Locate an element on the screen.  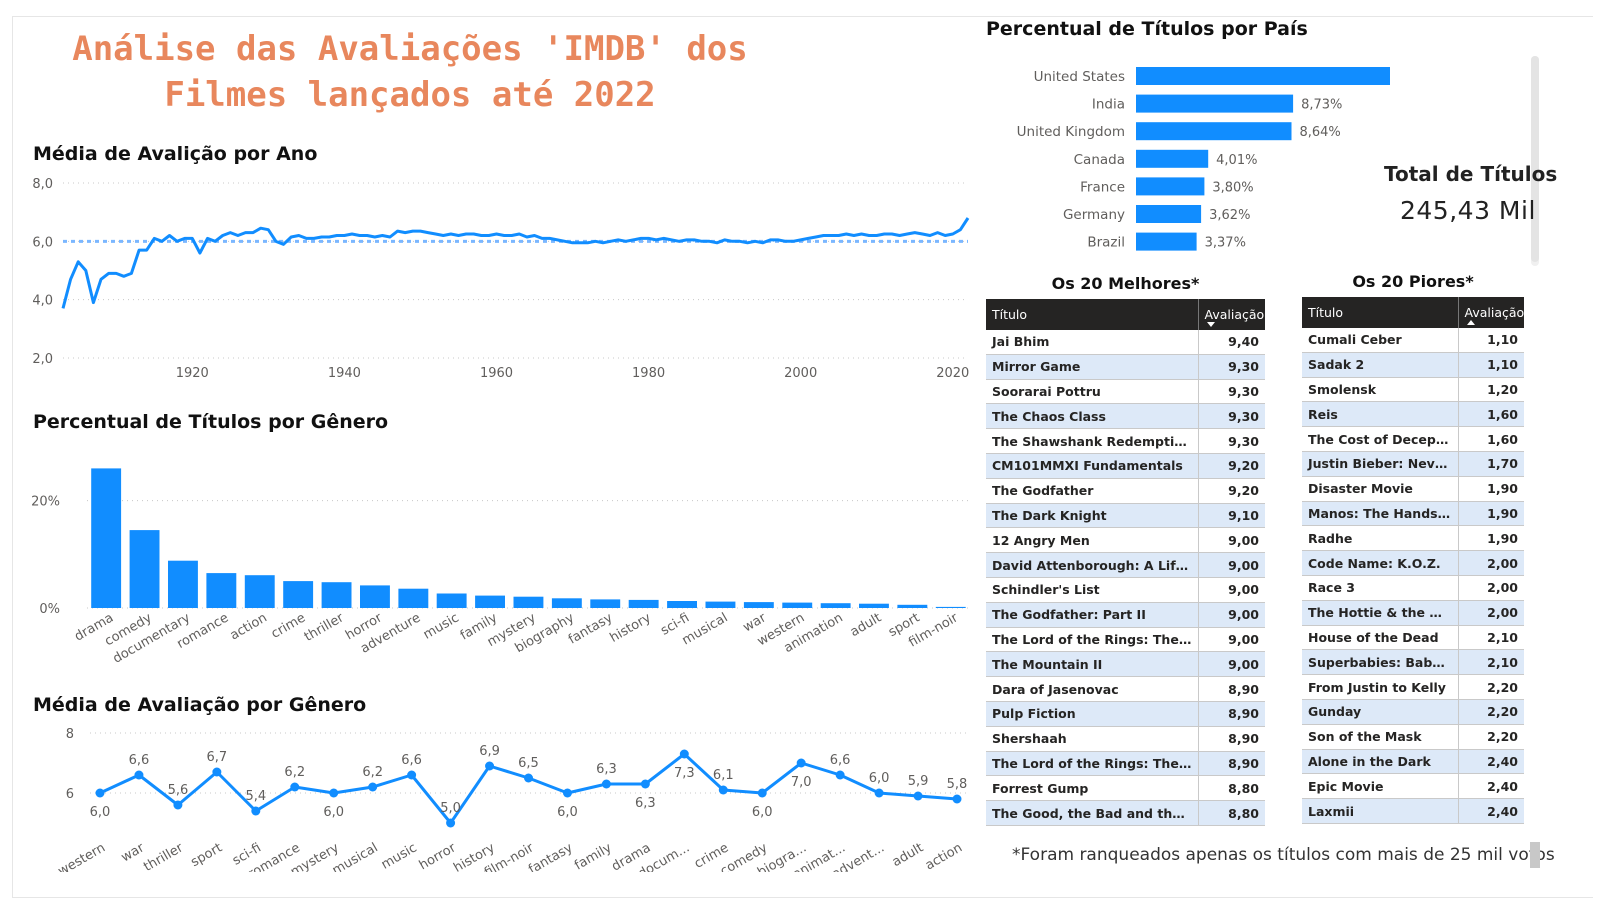
worst-table-row: Reis 1,60 is located at coordinates (1413, 414).